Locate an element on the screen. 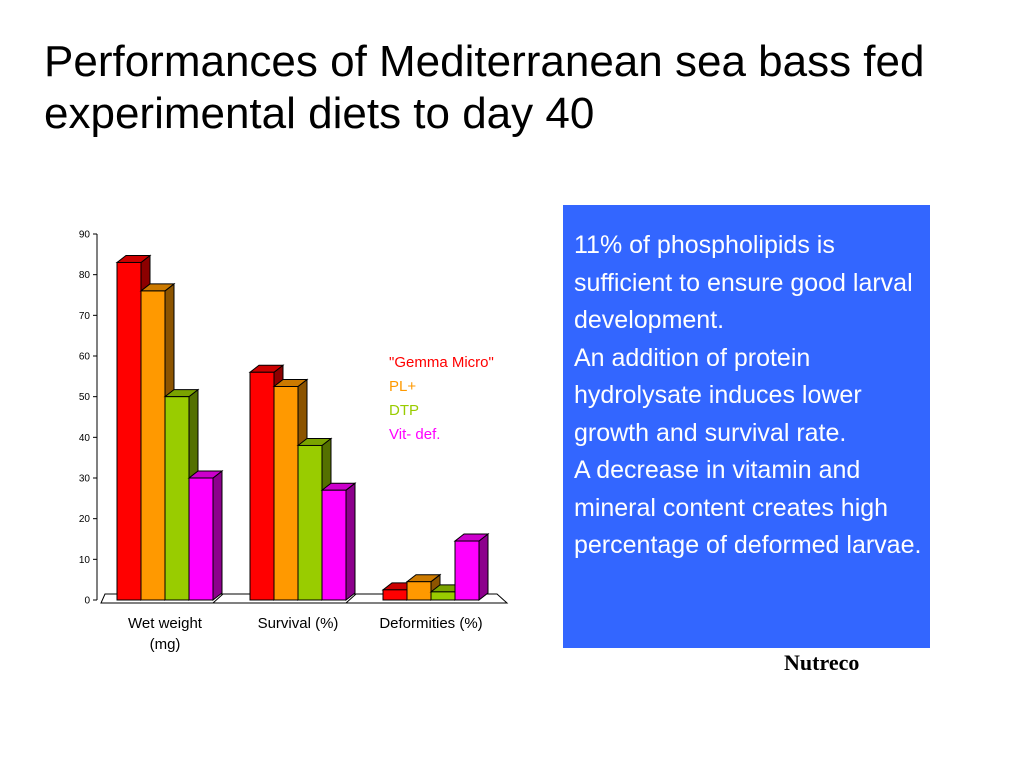 The width and height of the screenshot is (1024, 768). y-tick-label: 60 is located at coordinates (85, 357).